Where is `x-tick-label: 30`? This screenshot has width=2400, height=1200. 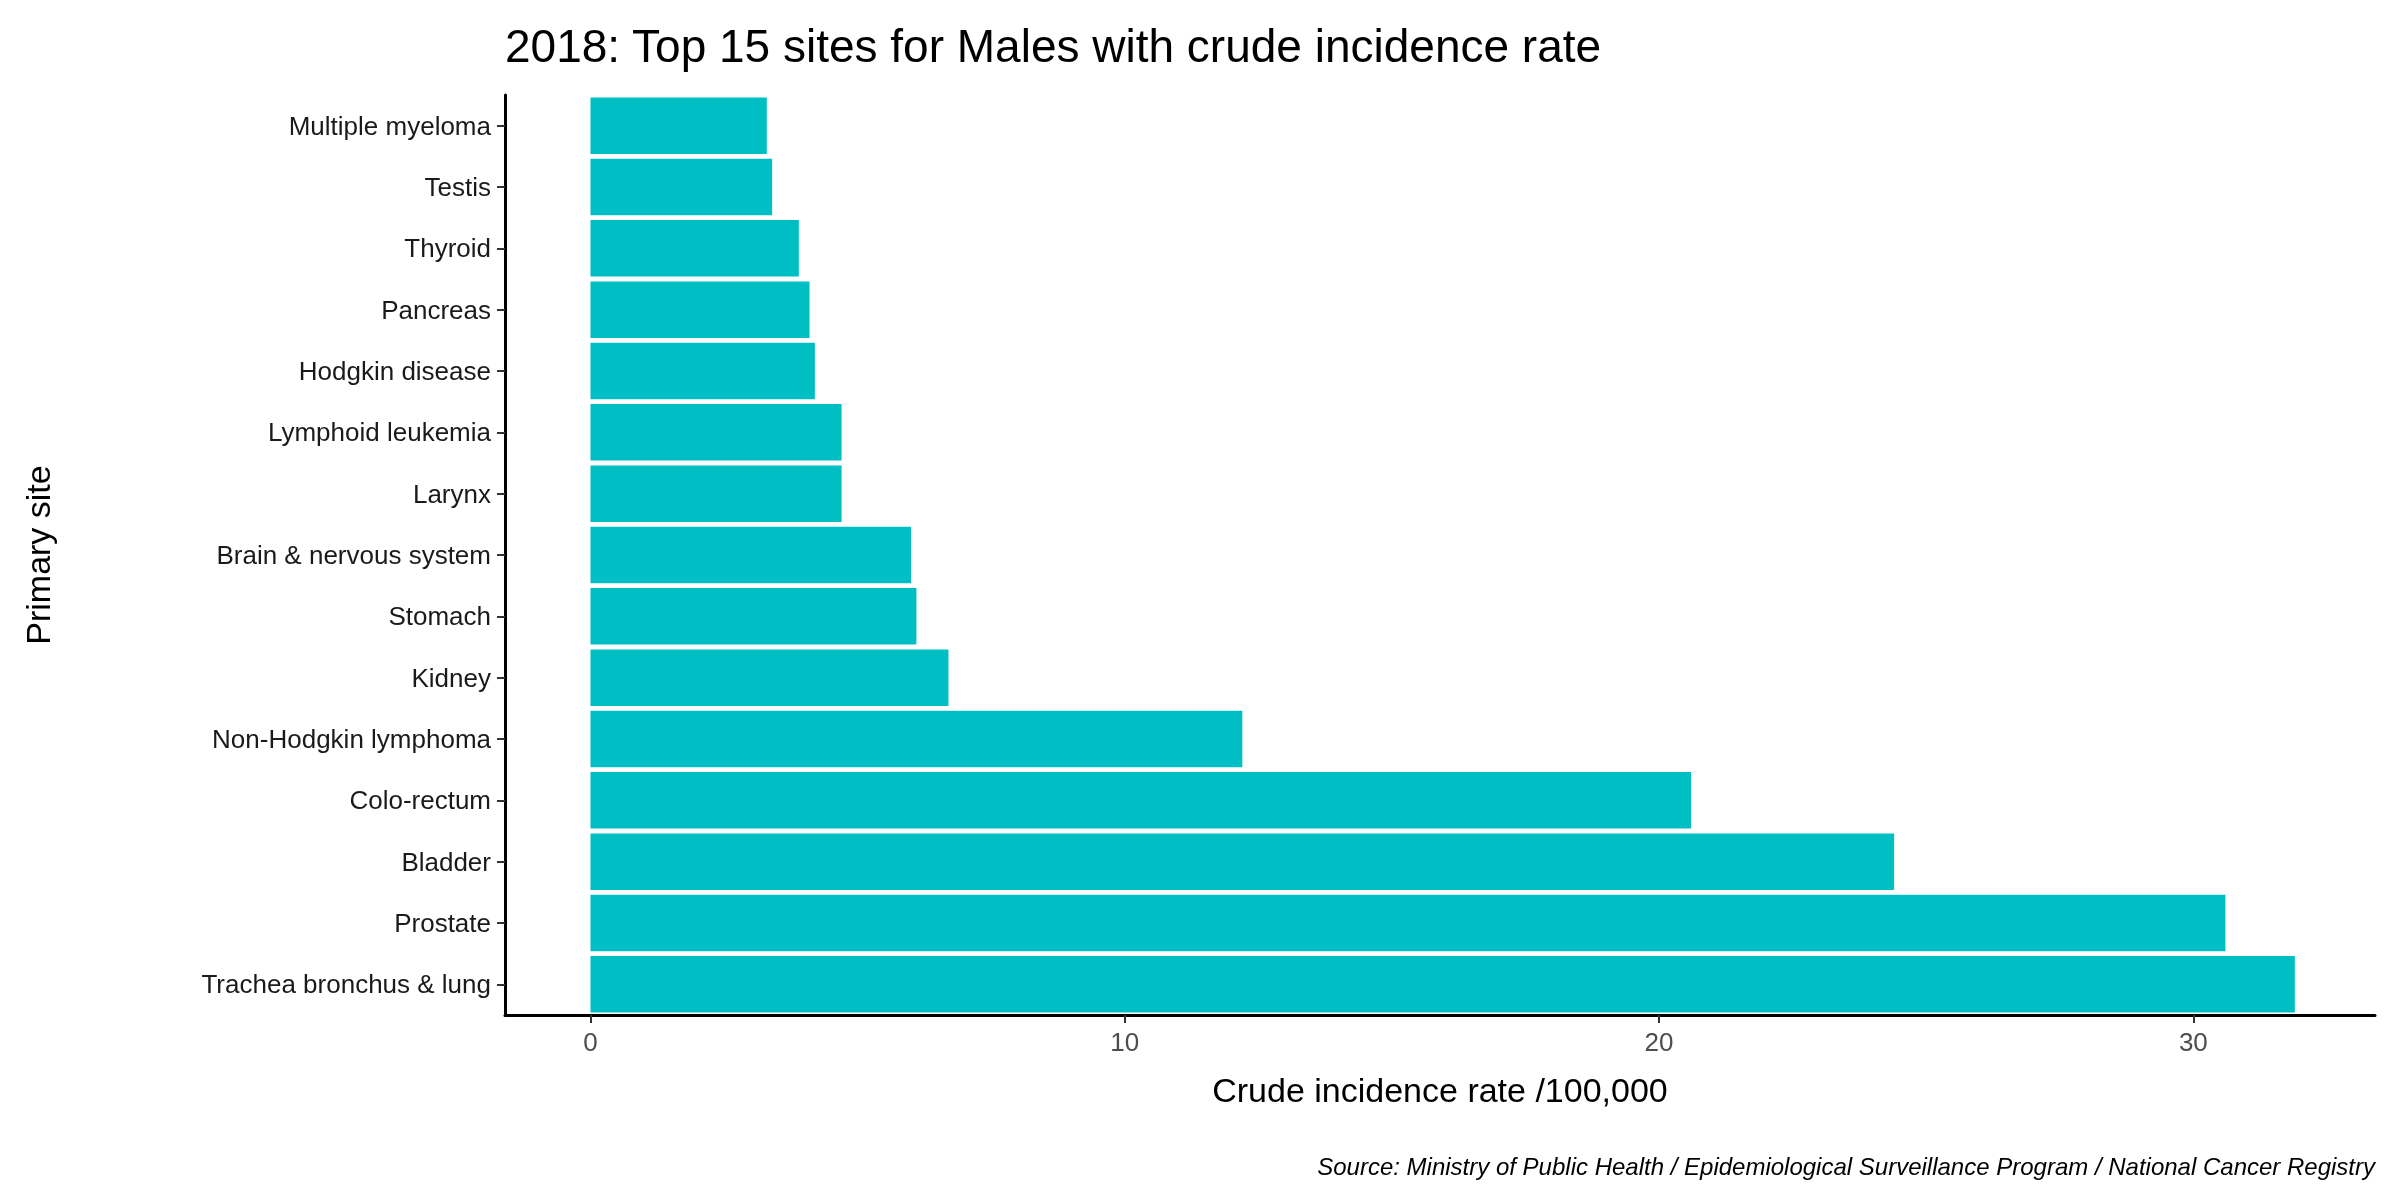
x-tick-label: 30 is located at coordinates (2193, 1042).